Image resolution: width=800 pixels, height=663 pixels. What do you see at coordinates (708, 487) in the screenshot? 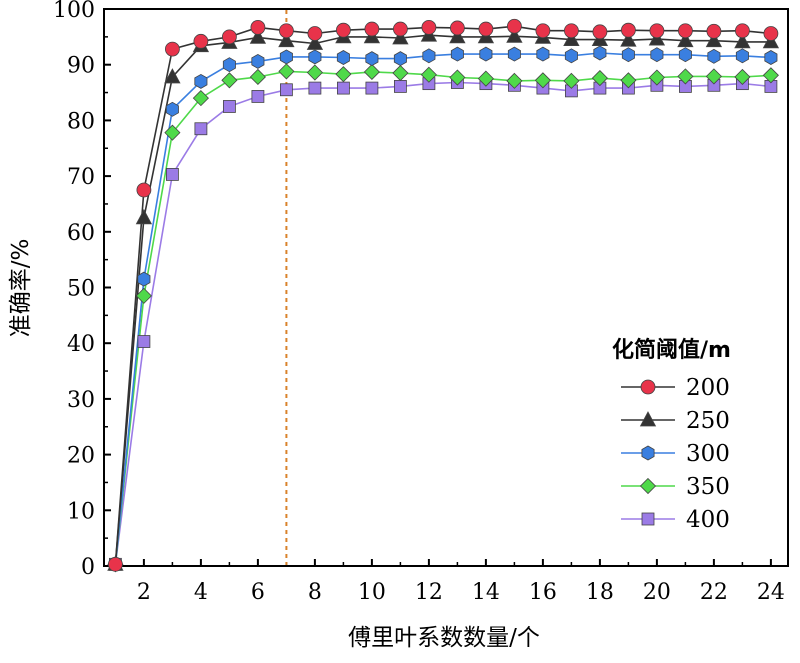
I see `legend-label-350: 350` at bounding box center [708, 487].